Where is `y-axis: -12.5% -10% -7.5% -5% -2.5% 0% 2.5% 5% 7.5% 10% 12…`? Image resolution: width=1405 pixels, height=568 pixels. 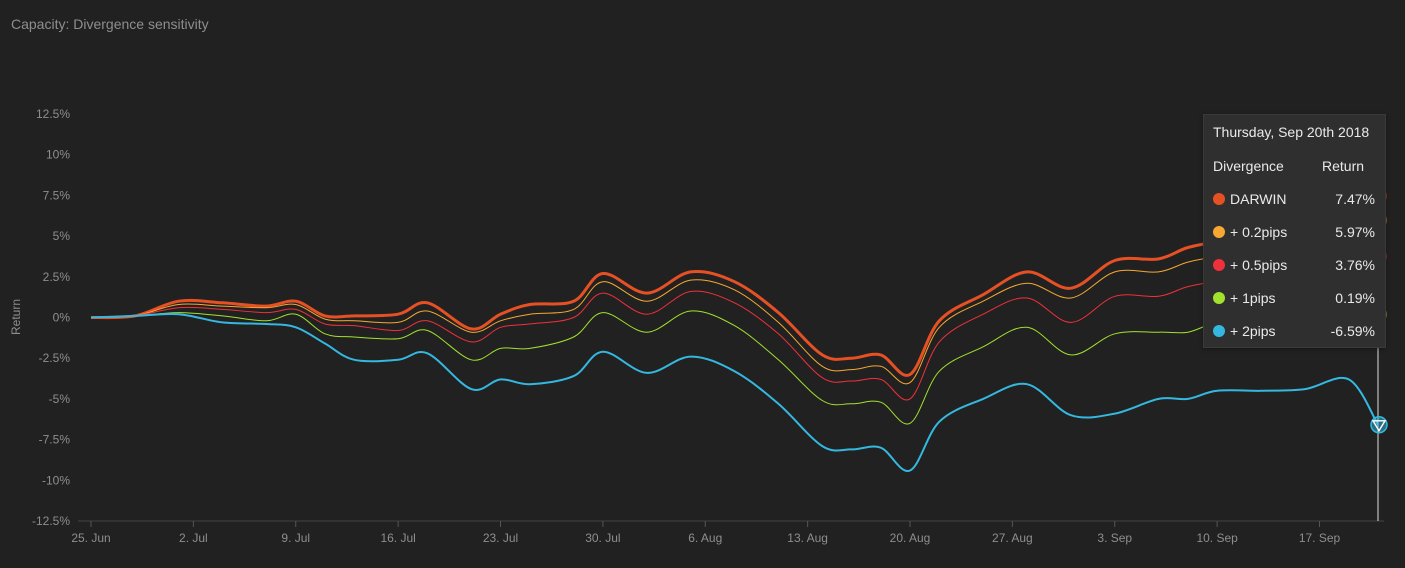 y-axis: -12.5% -10% -7.5% -5% -2.5% 0% 2.5% 5% 7.5% 10% 12… is located at coordinates (51, 317).